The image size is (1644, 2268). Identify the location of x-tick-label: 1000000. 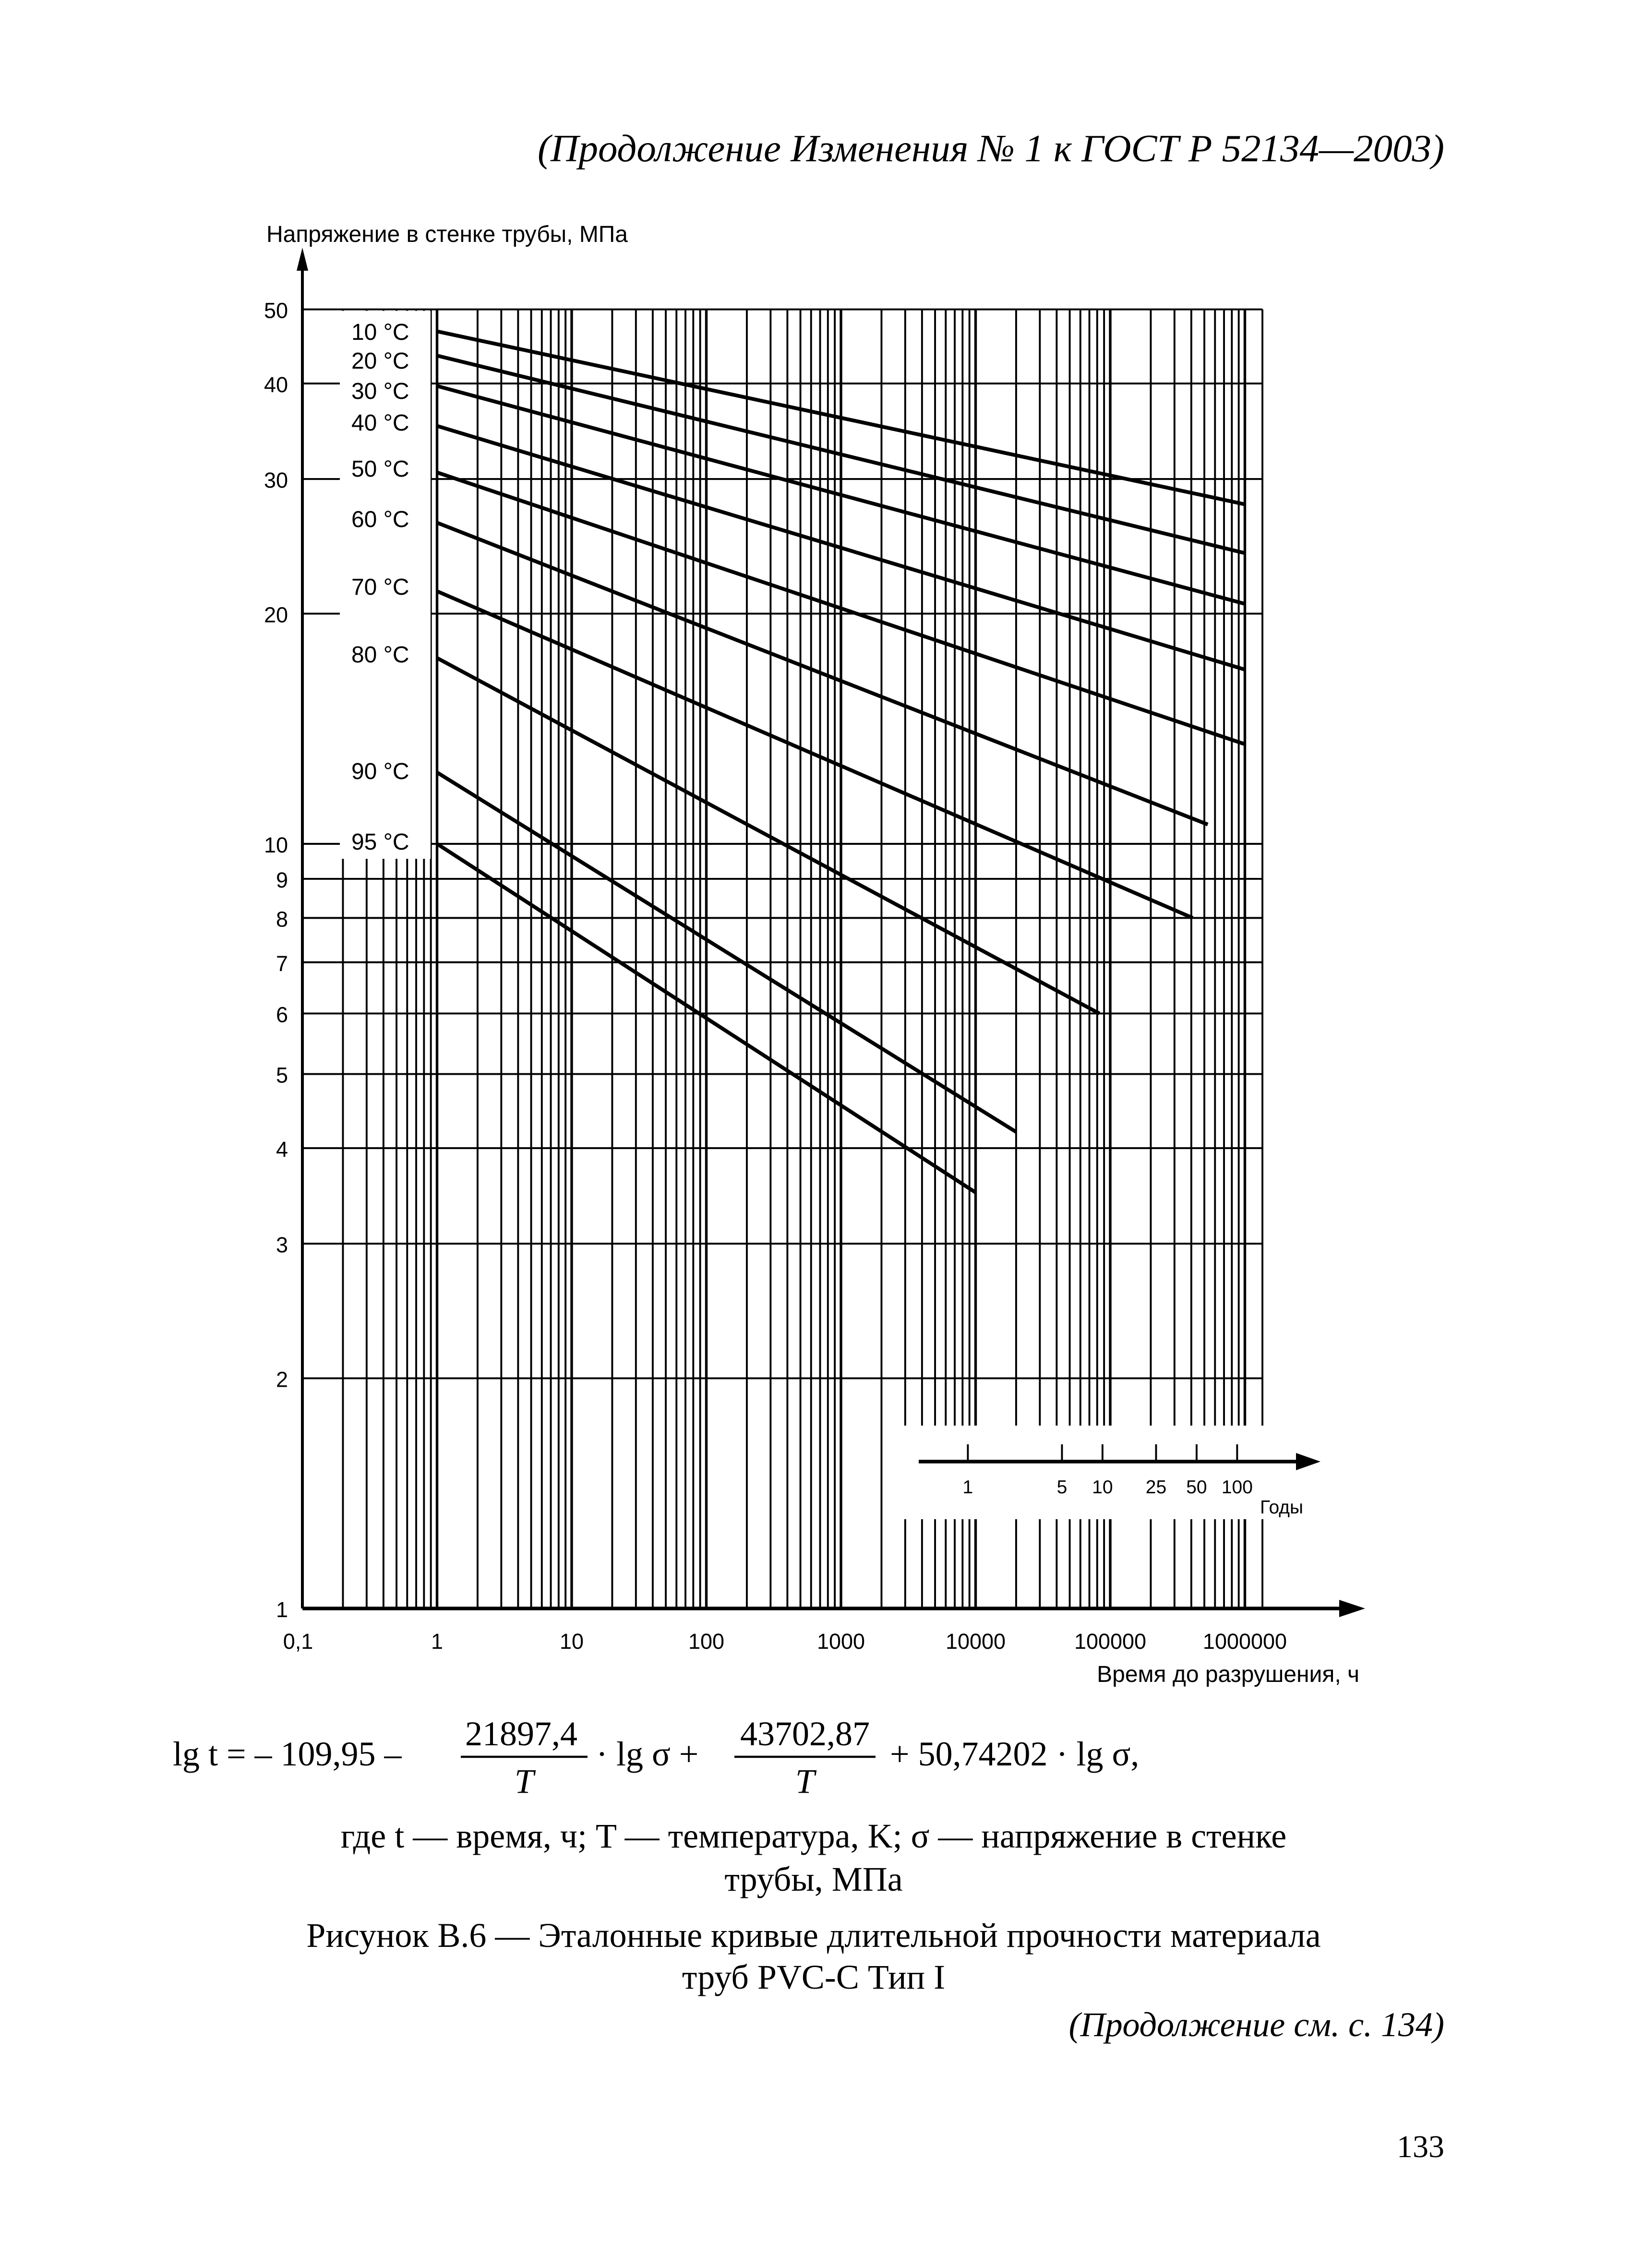
(1245, 1641).